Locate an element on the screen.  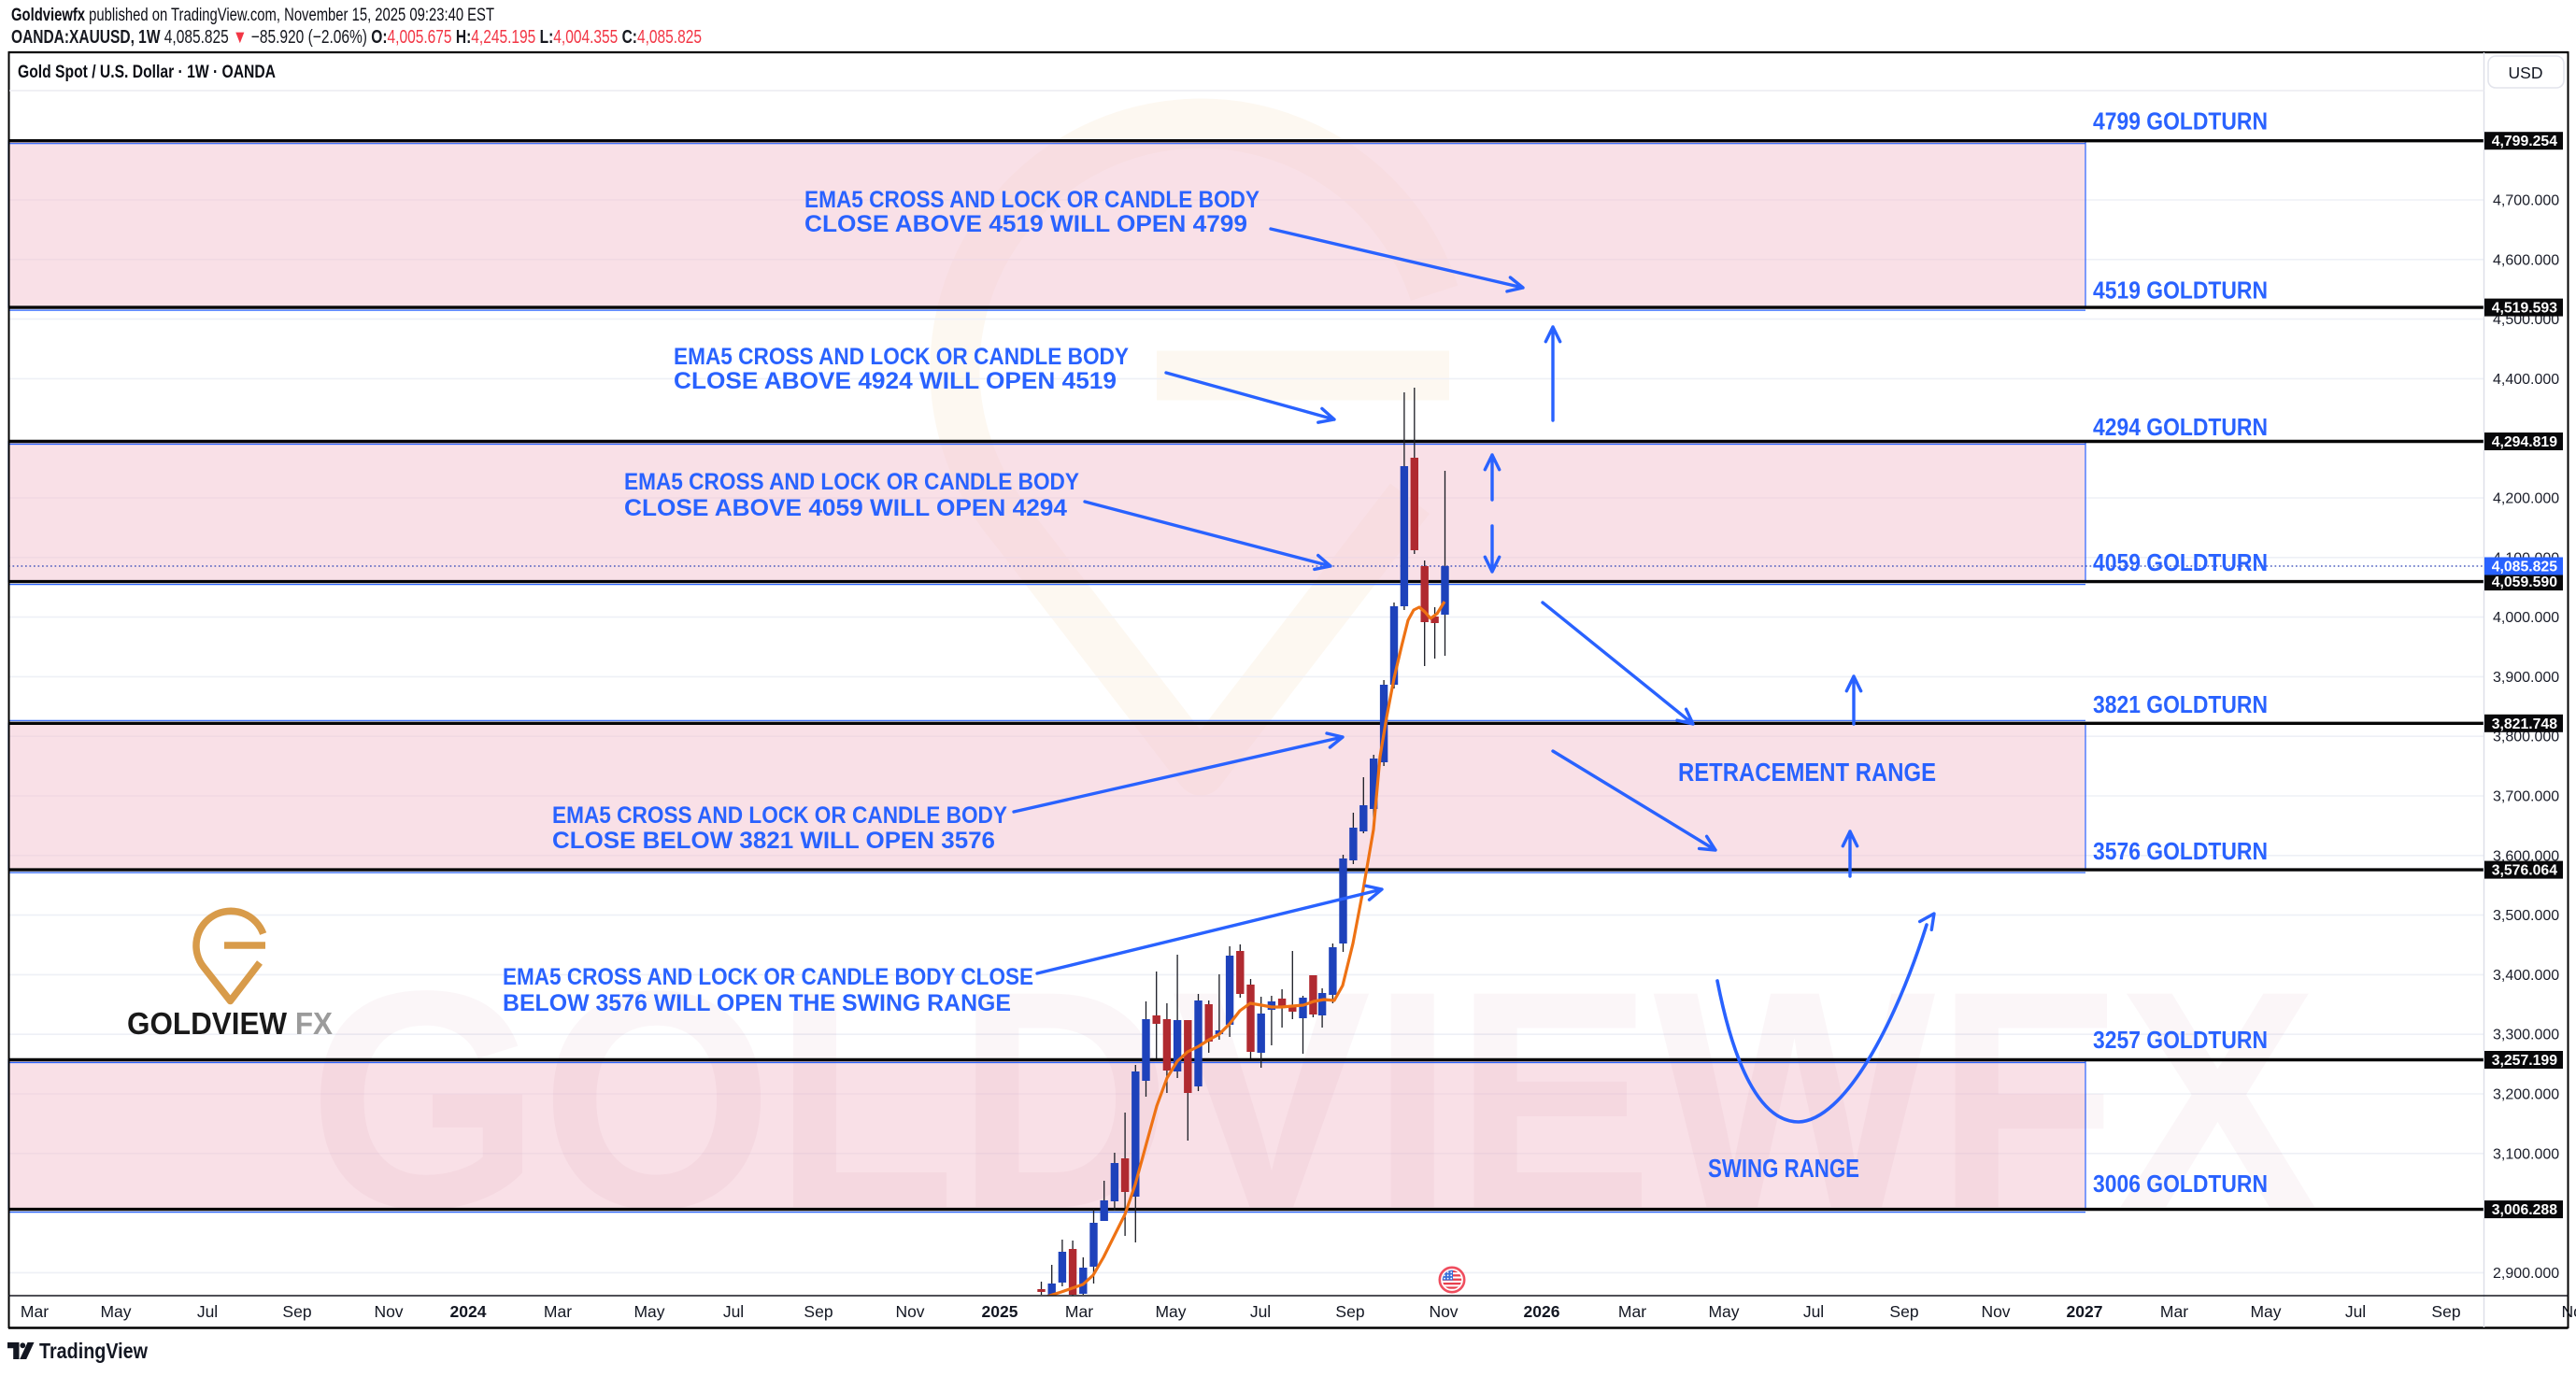
svg-text: 3006 GOLDTURN is located at coordinates (2180, 1184).